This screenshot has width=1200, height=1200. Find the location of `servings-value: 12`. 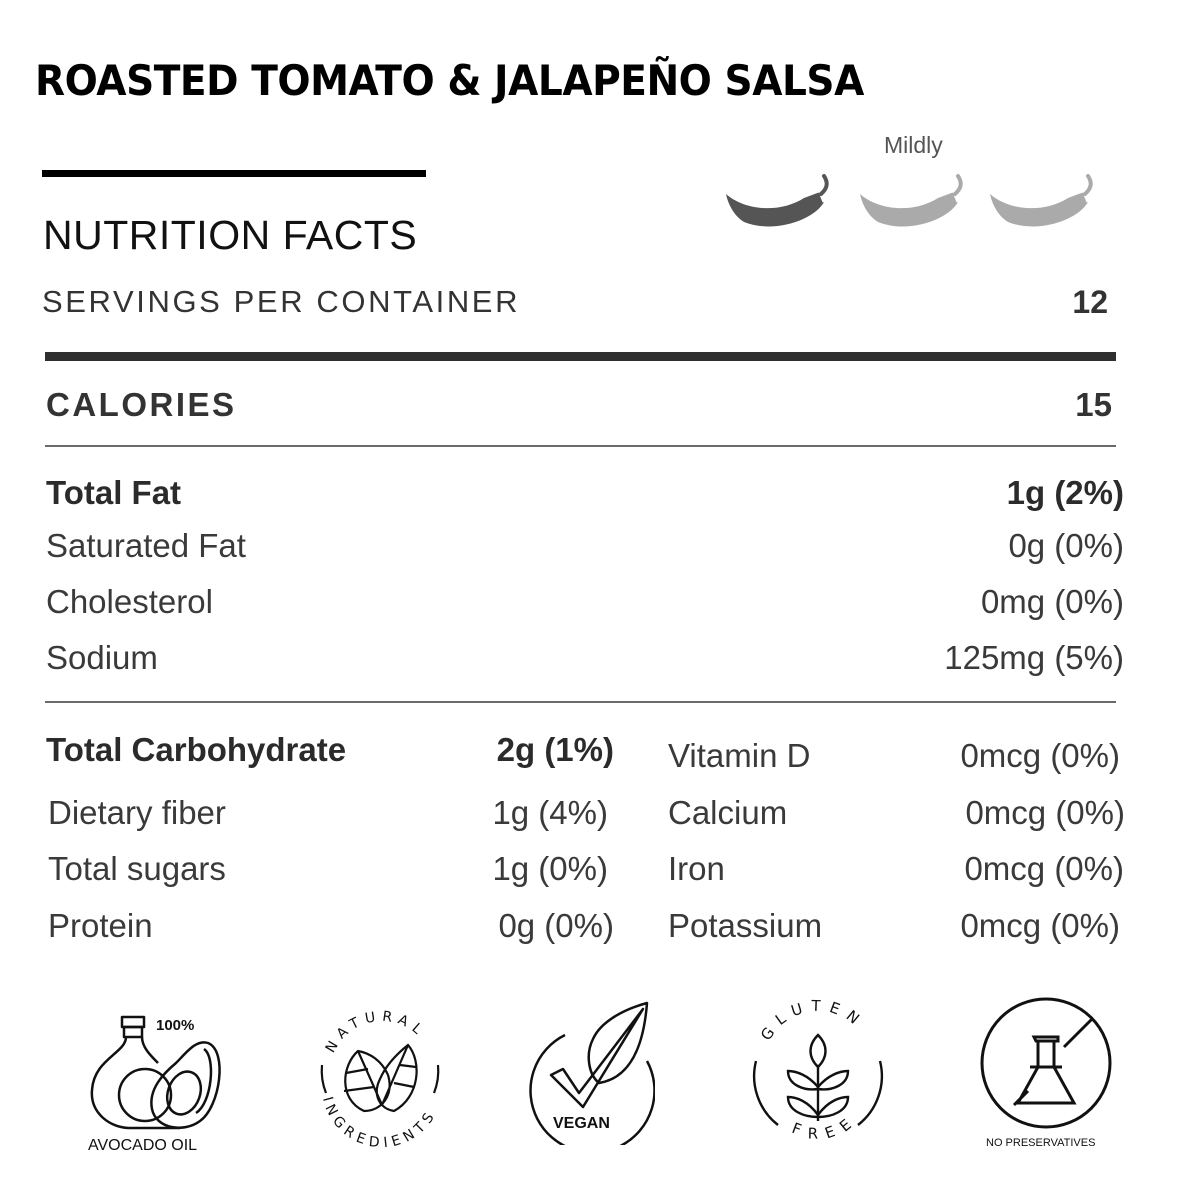

servings-value: 12 is located at coordinates (1090, 302).